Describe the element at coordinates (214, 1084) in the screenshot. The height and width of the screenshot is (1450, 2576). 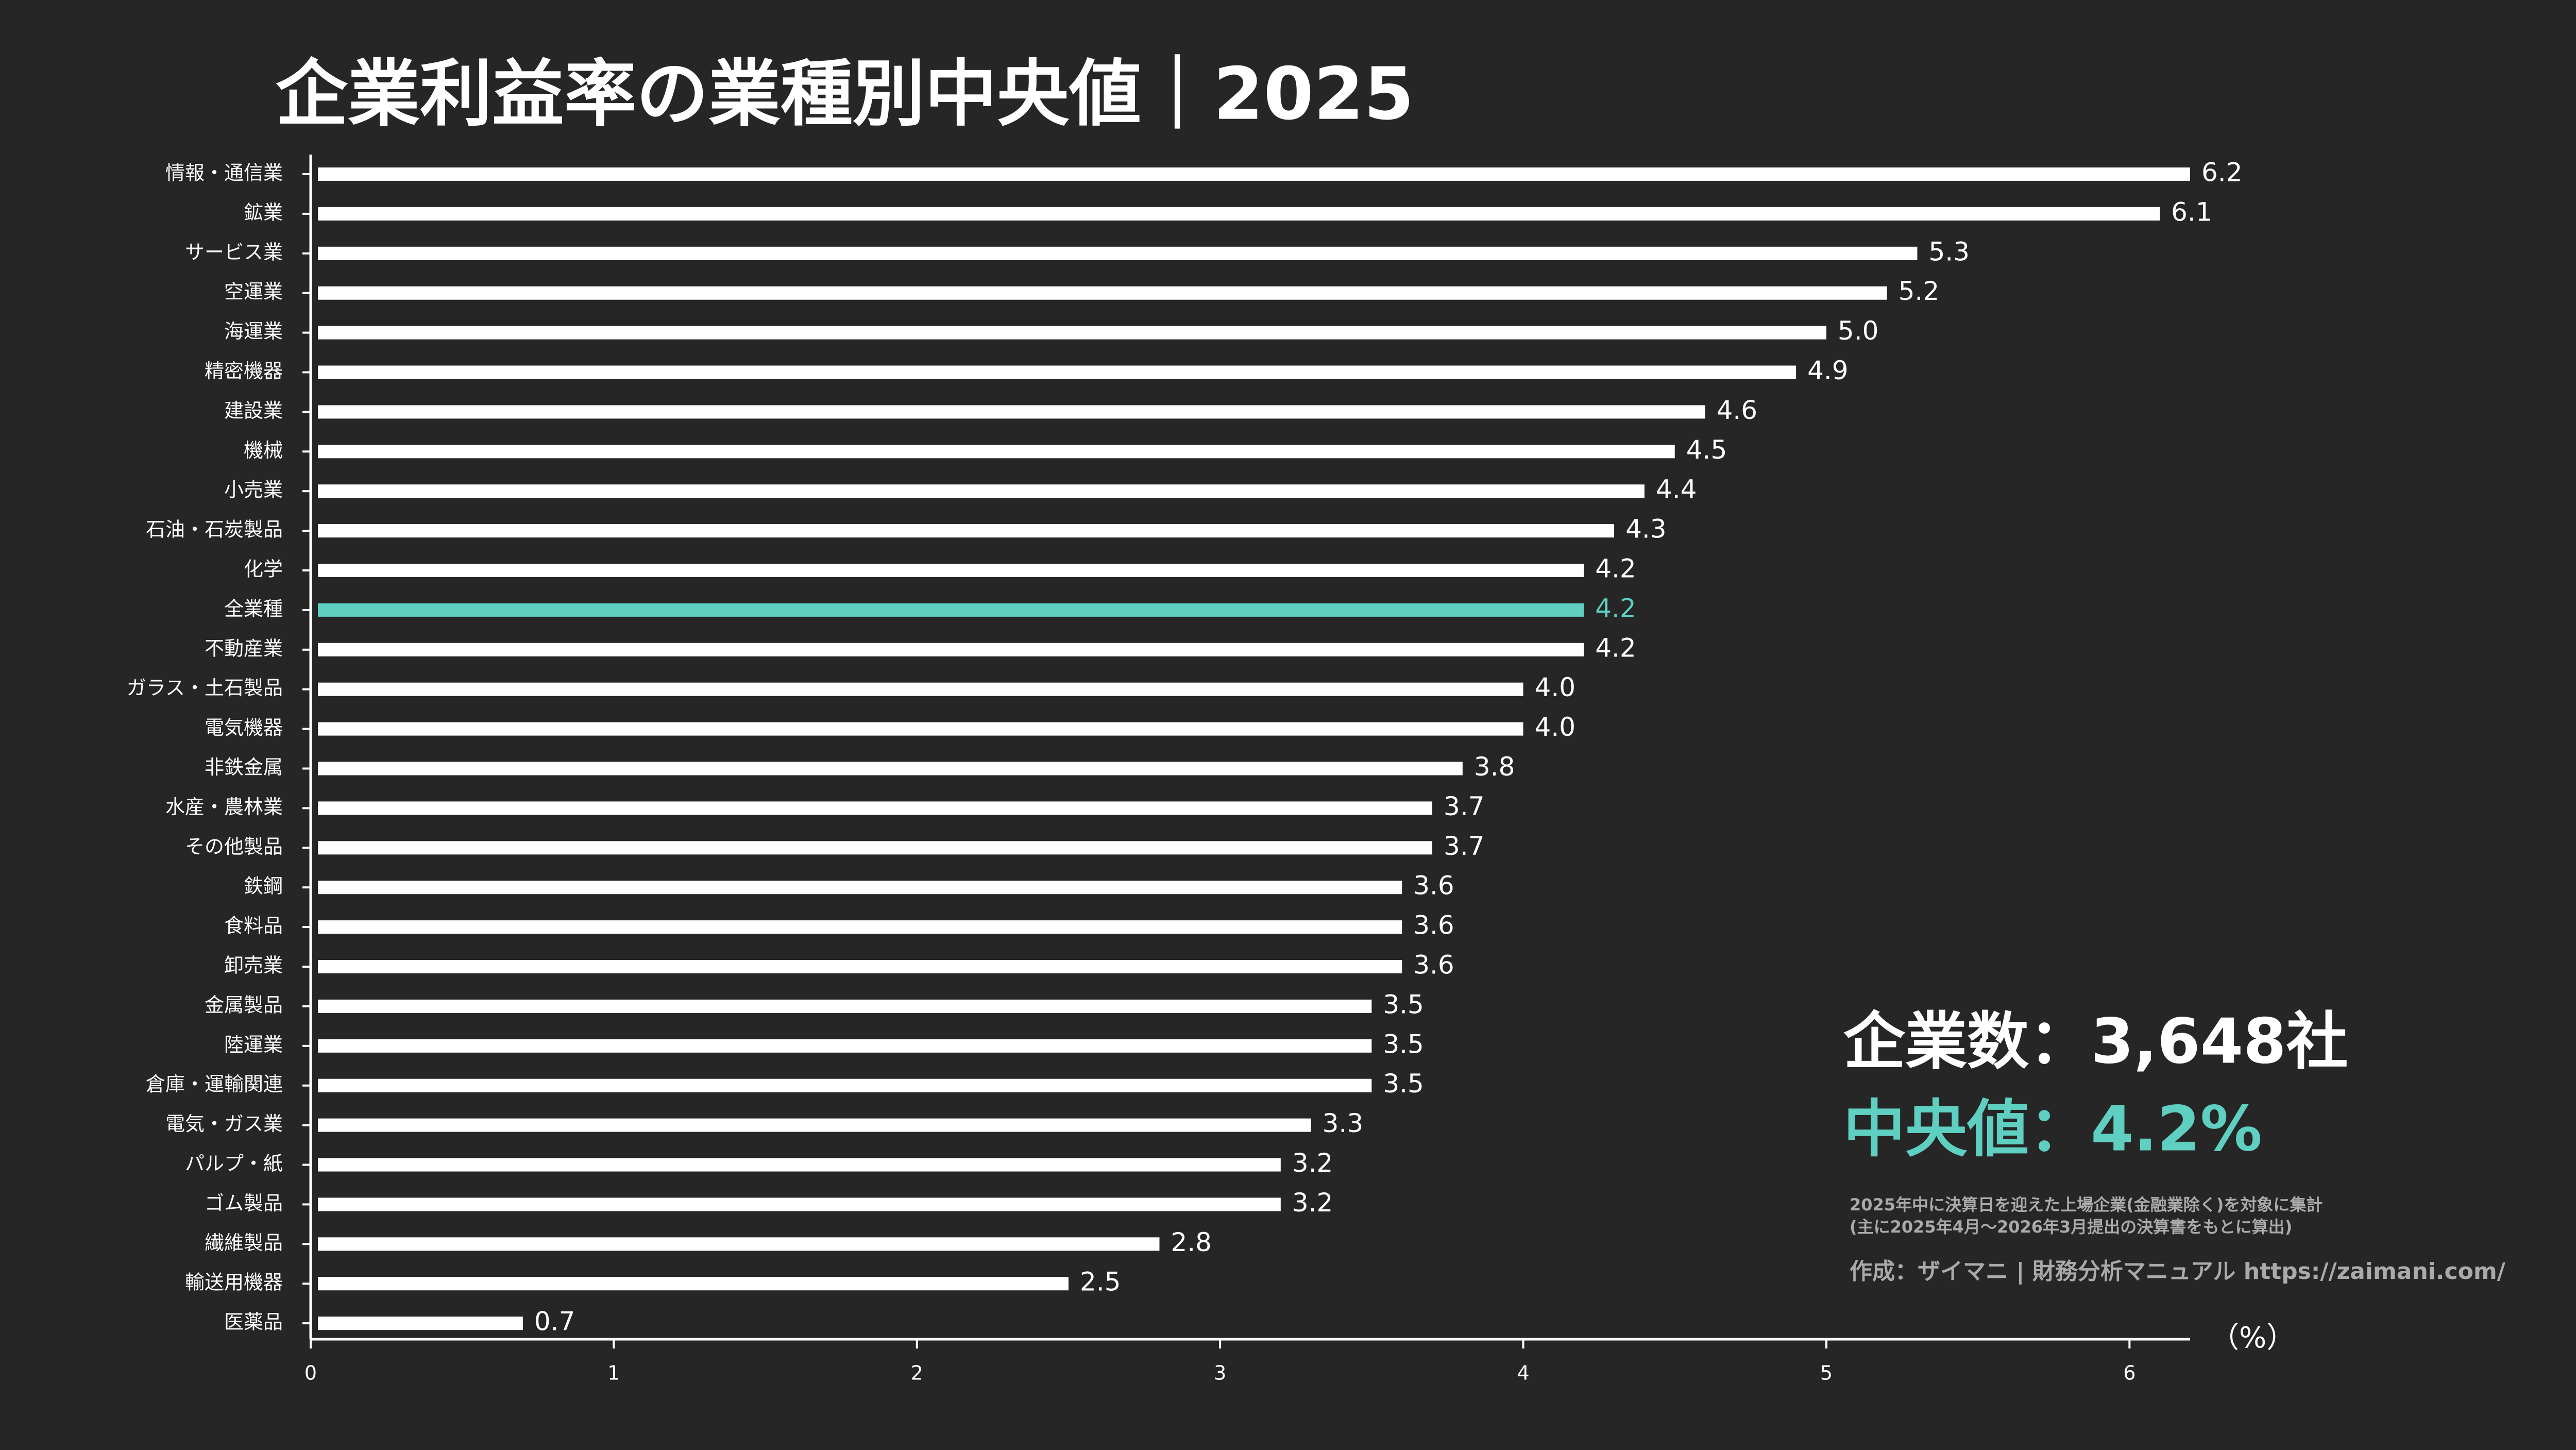
I see `category-label: 倉庫・運輸関連` at that location.